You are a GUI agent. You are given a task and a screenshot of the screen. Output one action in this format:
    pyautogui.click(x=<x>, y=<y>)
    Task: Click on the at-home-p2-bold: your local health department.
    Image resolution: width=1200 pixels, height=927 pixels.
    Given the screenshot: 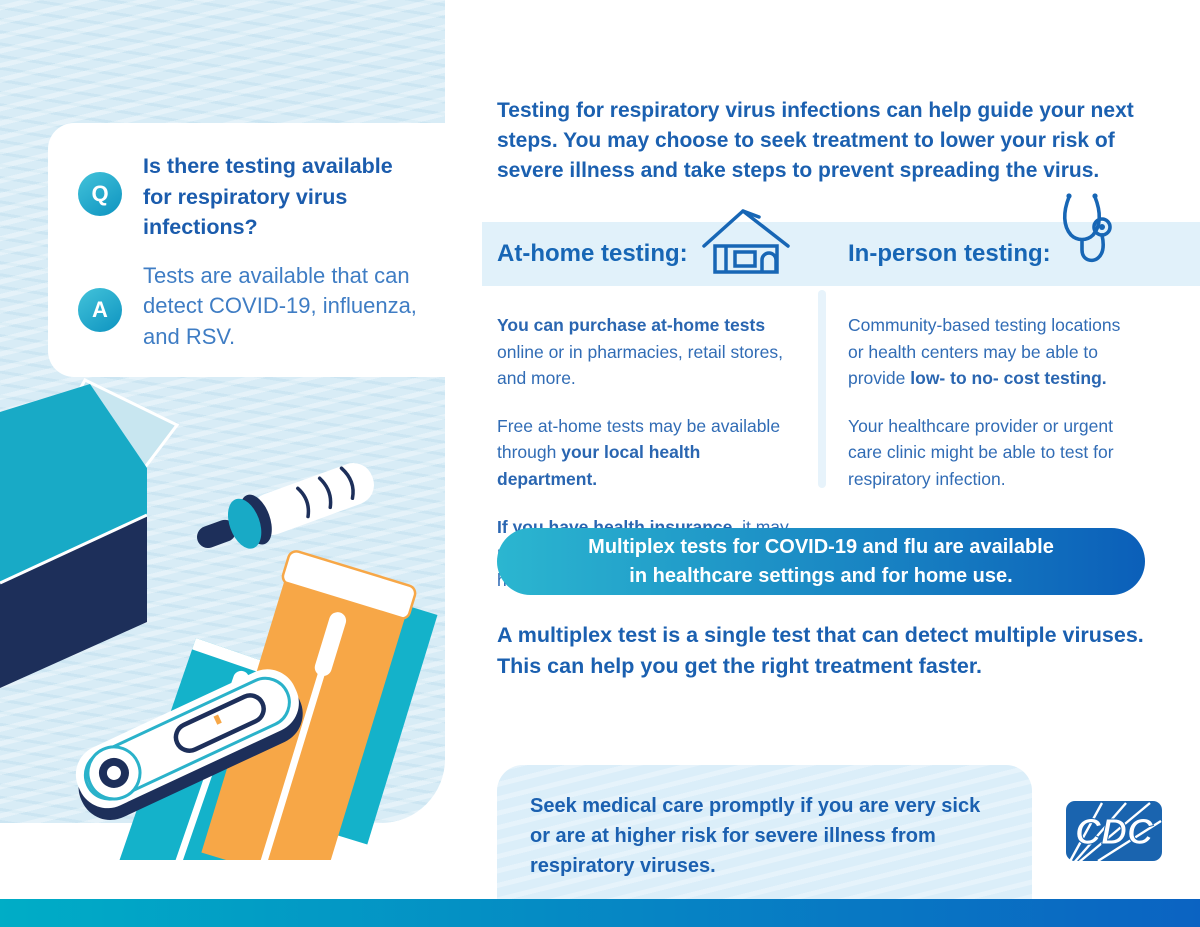 What is the action you would take?
    pyautogui.click(x=599, y=465)
    